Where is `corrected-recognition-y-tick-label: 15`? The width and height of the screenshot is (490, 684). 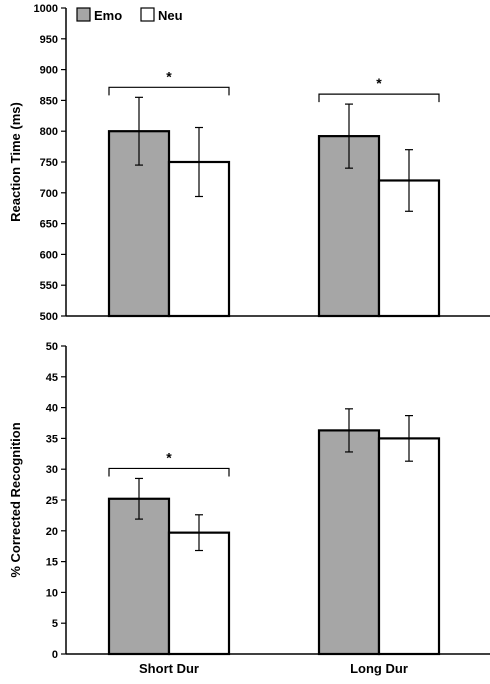 corrected-recognition-y-tick-label: 15 is located at coordinates (52, 563).